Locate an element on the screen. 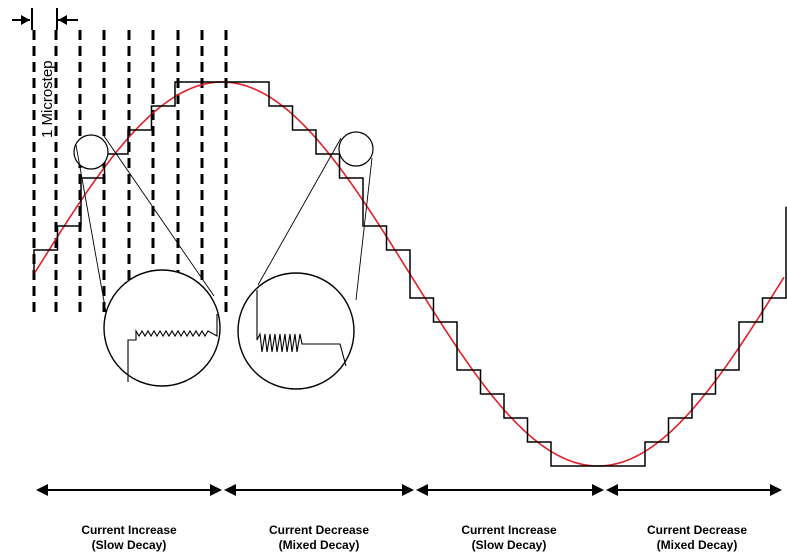  magnifier-lines is located at coordinates (224, 227).